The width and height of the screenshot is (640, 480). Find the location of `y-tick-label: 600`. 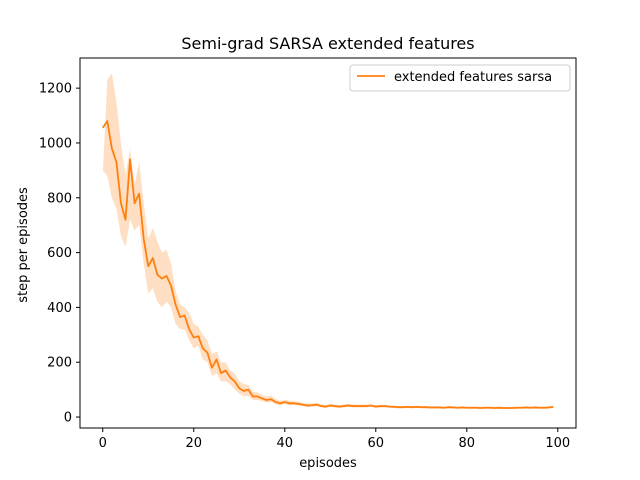

y-tick-label: 600 is located at coordinates (59, 253).